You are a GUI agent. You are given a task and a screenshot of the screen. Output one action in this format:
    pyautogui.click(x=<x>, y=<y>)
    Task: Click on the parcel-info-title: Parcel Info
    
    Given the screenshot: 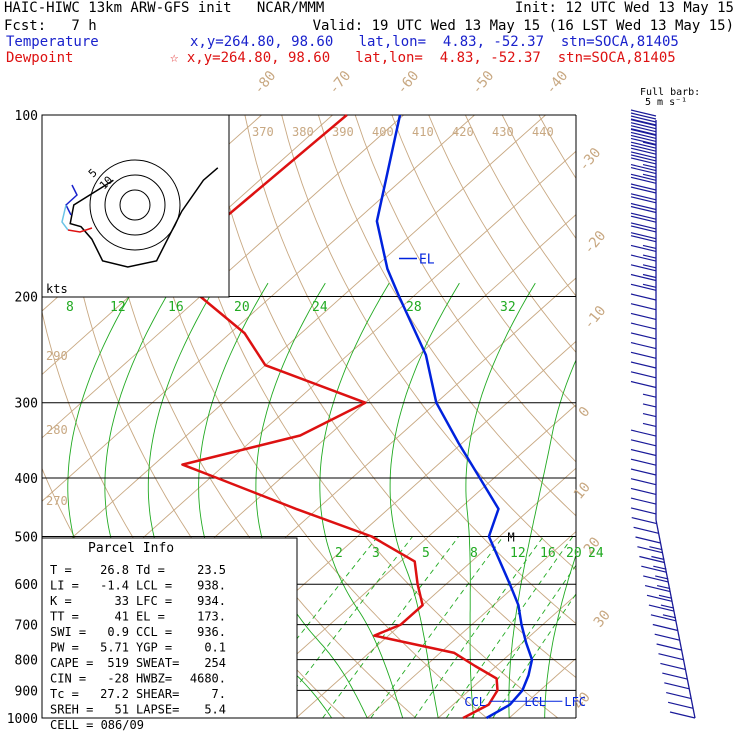 What is the action you would take?
    pyautogui.click(x=131, y=548)
    